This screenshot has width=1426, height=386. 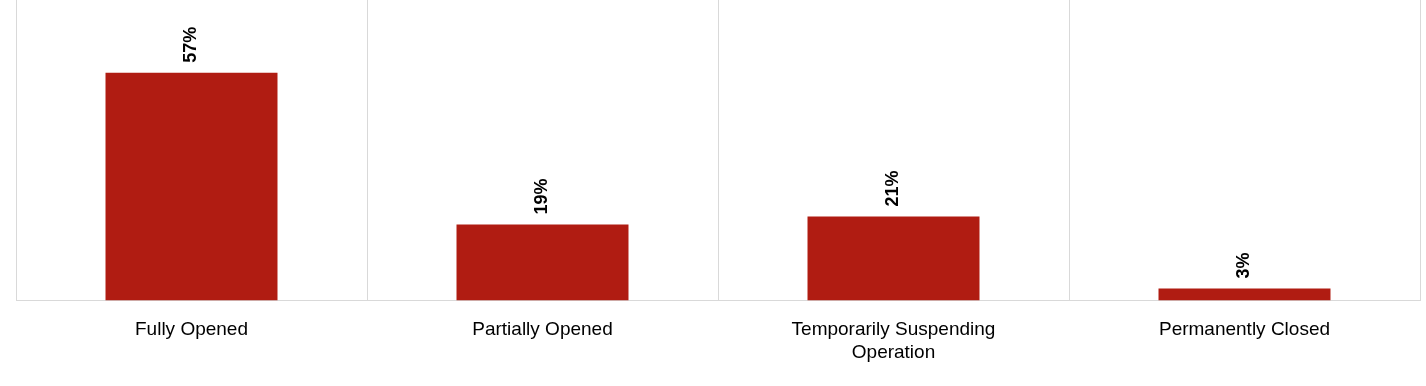 I want to click on x-tick-label: Fully Opened, so click(x=191, y=329).